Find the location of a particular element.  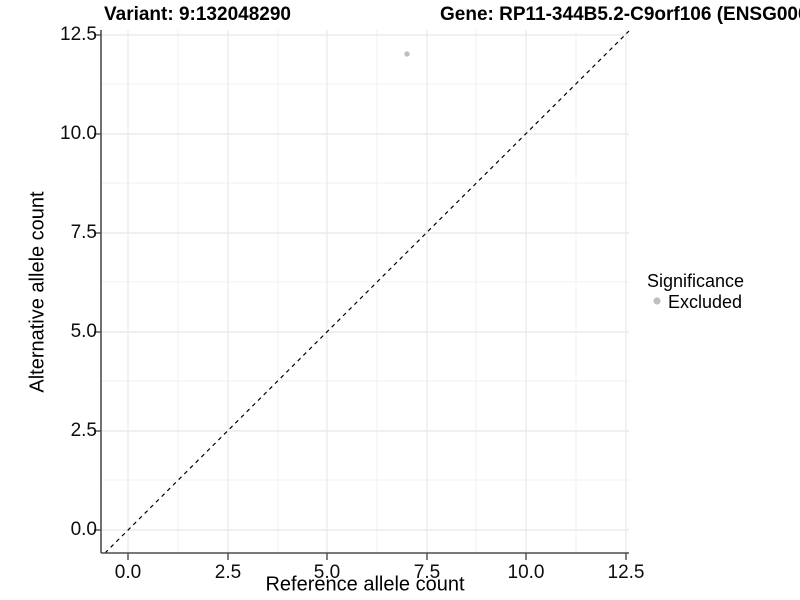

y-tick-label: 7.5 is located at coordinates (83, 232).